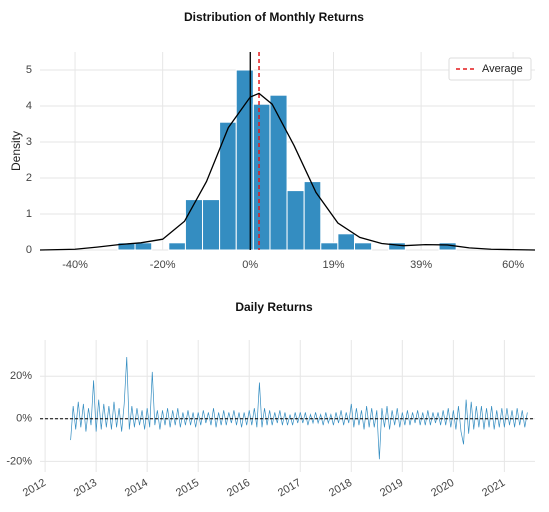  I want to click on chart-title: Distribution of Monthly Returns, so click(274, 17).